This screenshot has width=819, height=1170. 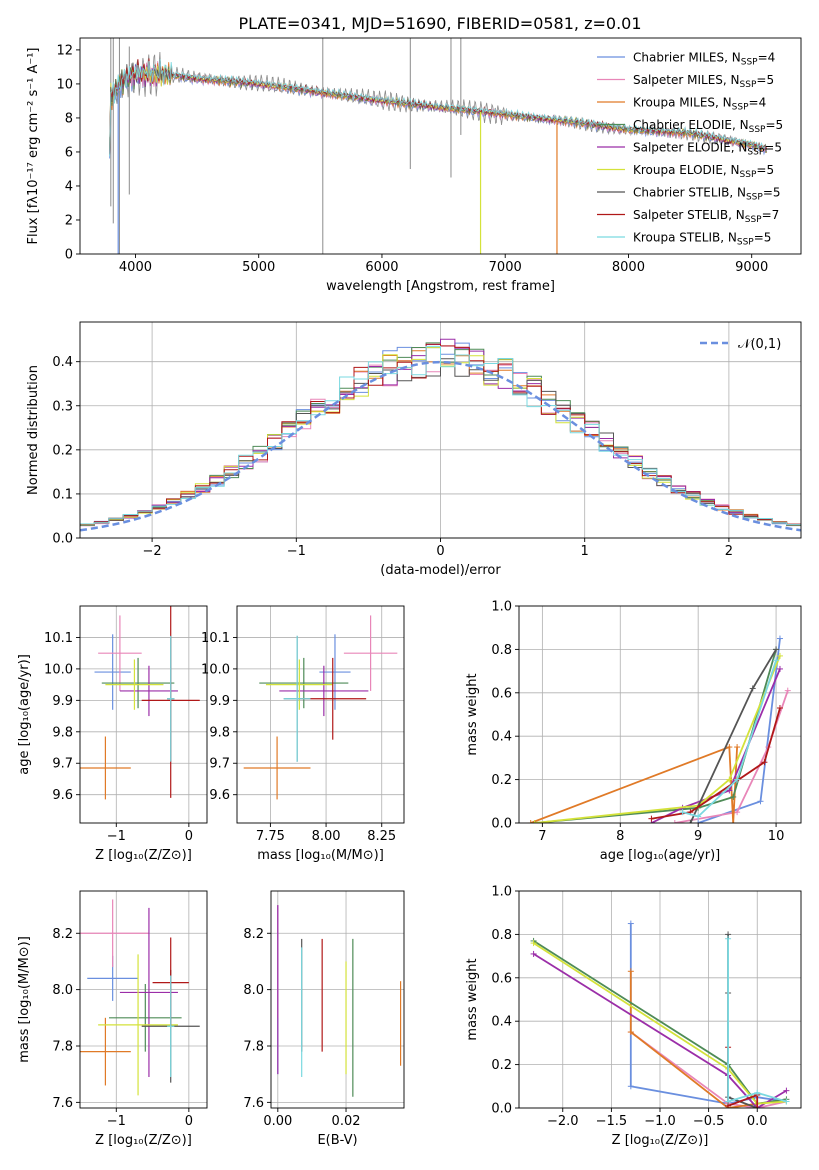 What do you see at coordinates (62, 764) in the screenshot?
I see `y-tick-label: 9.7` at bounding box center [62, 764].